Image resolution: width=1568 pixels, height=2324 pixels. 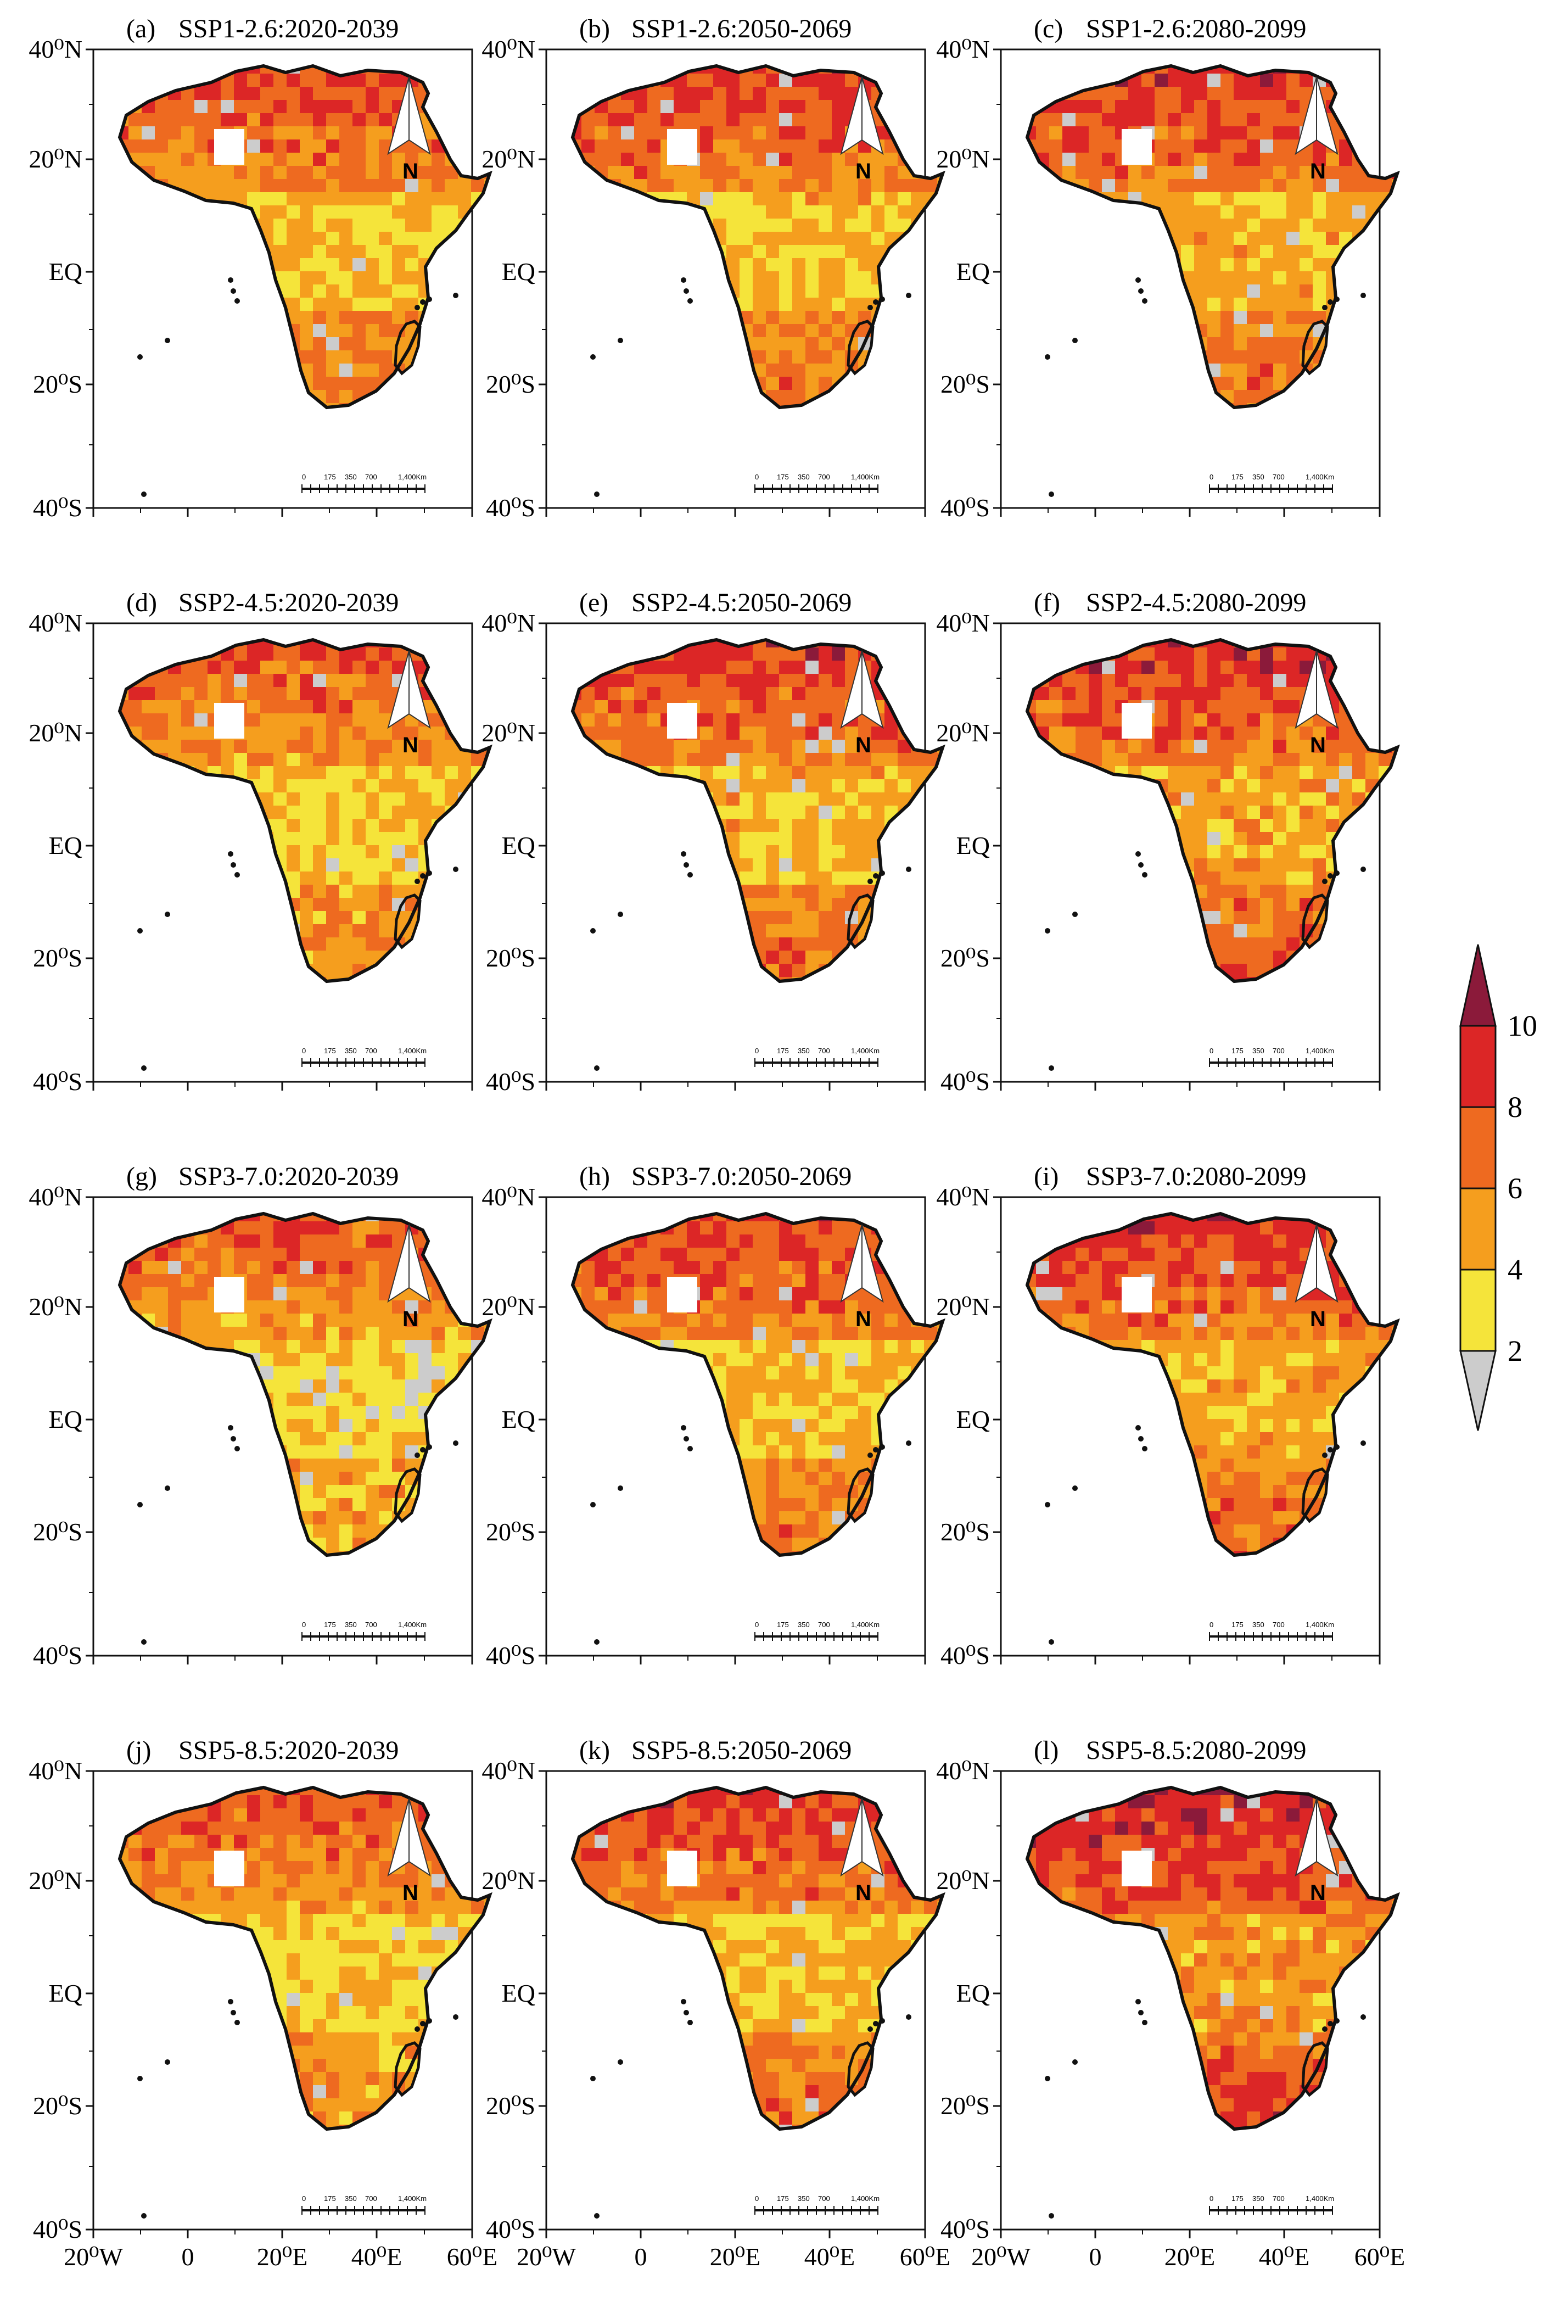 I want to click on panel-title: SSP1-2.6:2020-2039, so click(x=289, y=29).